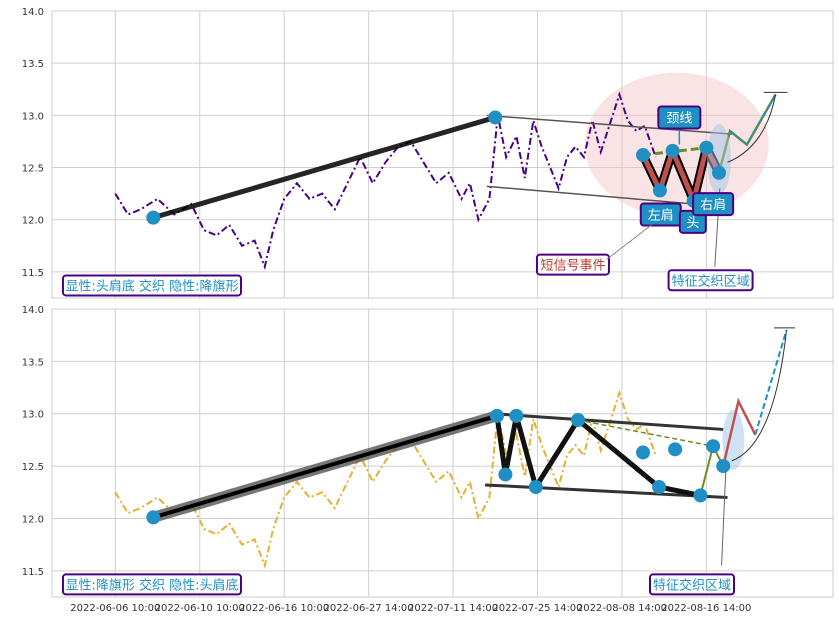 The height and width of the screenshot is (620, 839). I want to click on x-tick-label: 2022-08-16 14:00, so click(706, 608).